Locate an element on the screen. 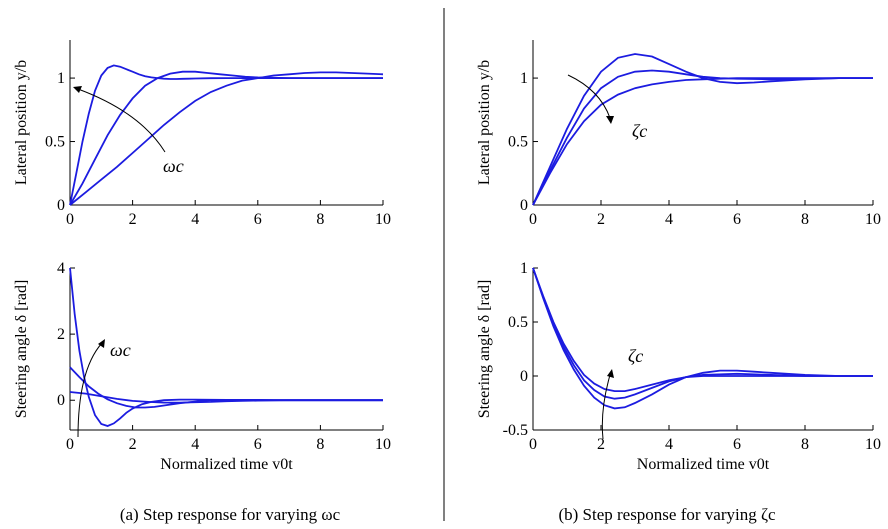 The width and height of the screenshot is (888, 529). y-tick-label: 4 is located at coordinates (61, 268).